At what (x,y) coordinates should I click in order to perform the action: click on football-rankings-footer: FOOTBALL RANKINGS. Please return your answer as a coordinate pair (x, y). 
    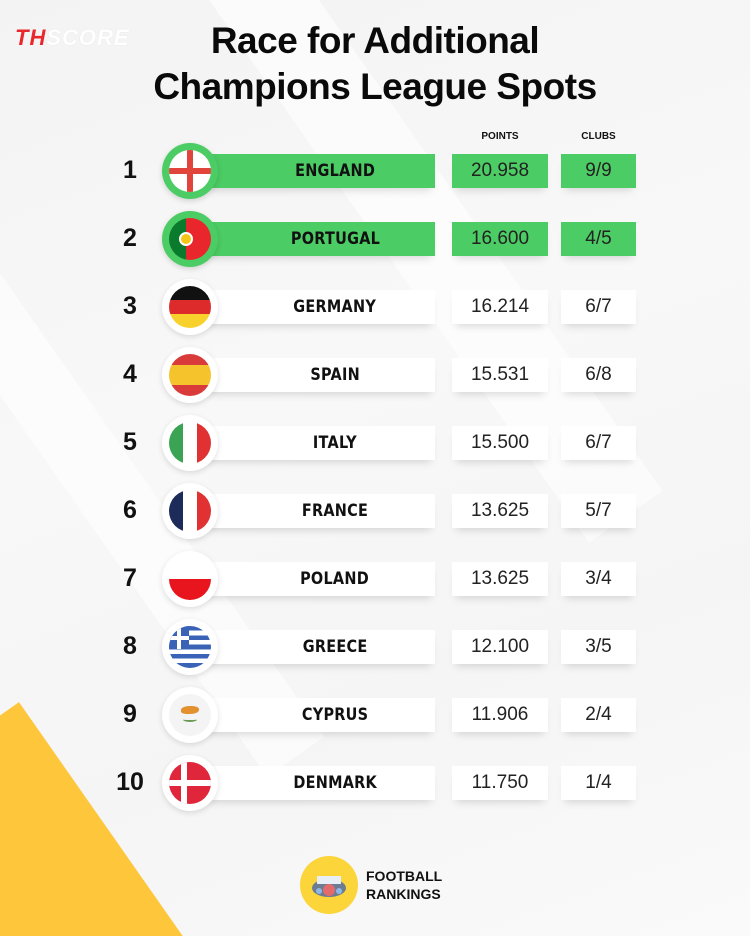
    Looking at the image, I should click on (371, 885).